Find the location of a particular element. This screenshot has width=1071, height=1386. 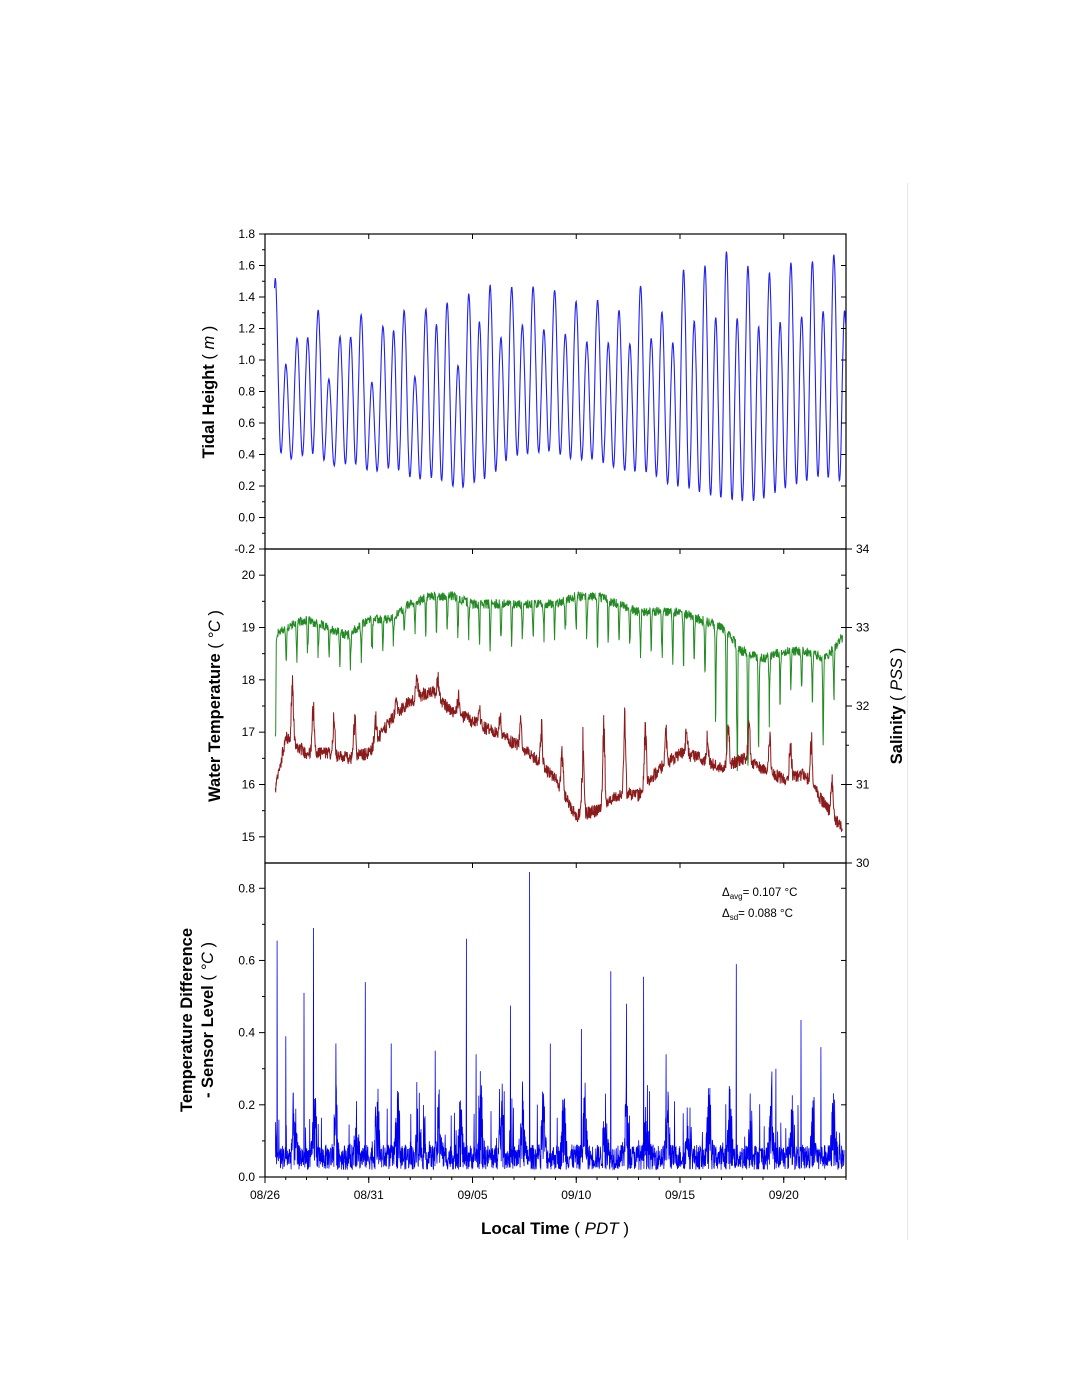

tidal-y-tick-label: 1.0 is located at coordinates (246, 360).